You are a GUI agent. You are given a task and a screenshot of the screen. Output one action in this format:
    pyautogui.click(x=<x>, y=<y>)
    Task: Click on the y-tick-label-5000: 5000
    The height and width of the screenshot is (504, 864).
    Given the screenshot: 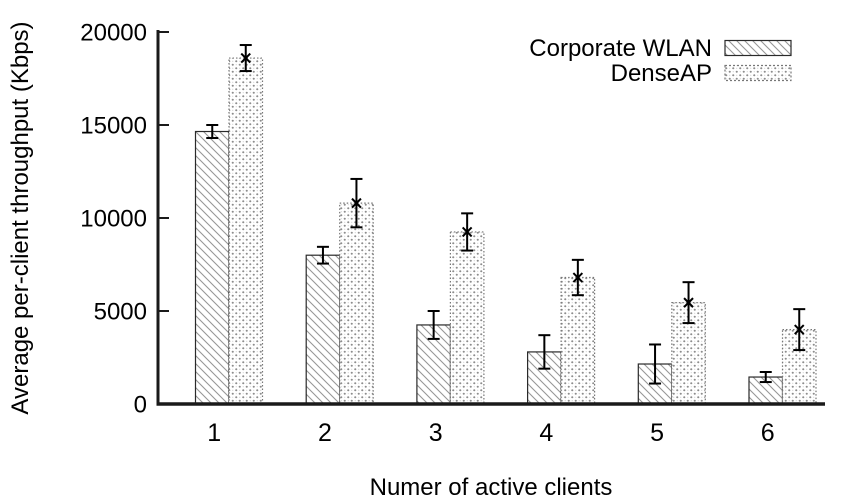 What is the action you would take?
    pyautogui.click(x=120, y=312)
    